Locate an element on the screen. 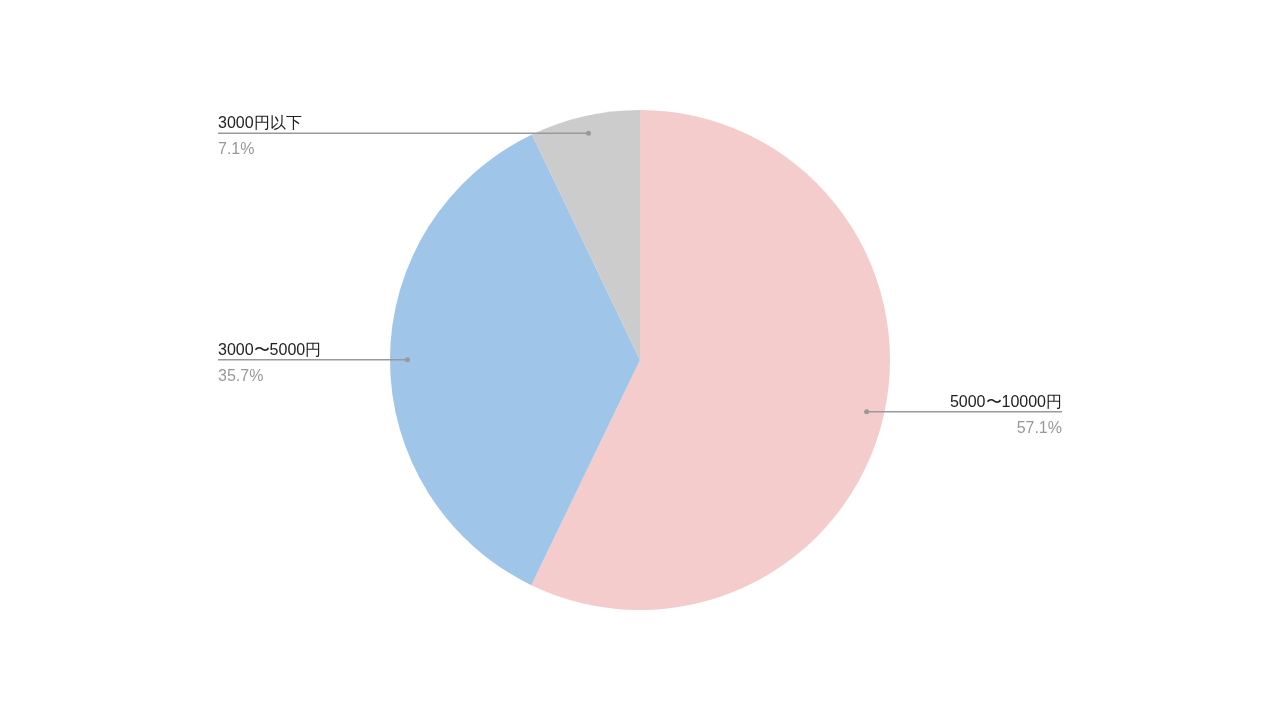 The width and height of the screenshot is (1280, 720). data-label: 57.1% is located at coordinates (1039, 427).